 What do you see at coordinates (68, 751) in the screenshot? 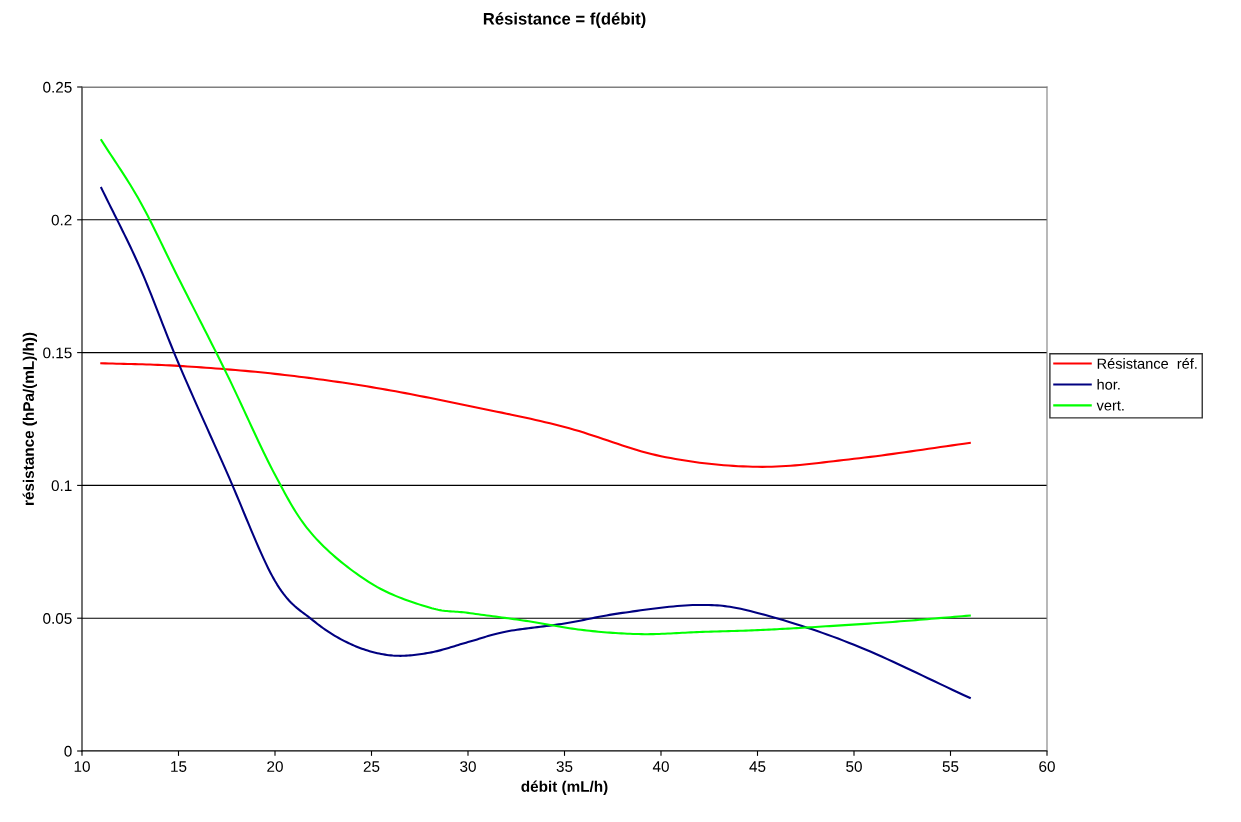
I see `y-tick-label: 0` at bounding box center [68, 751].